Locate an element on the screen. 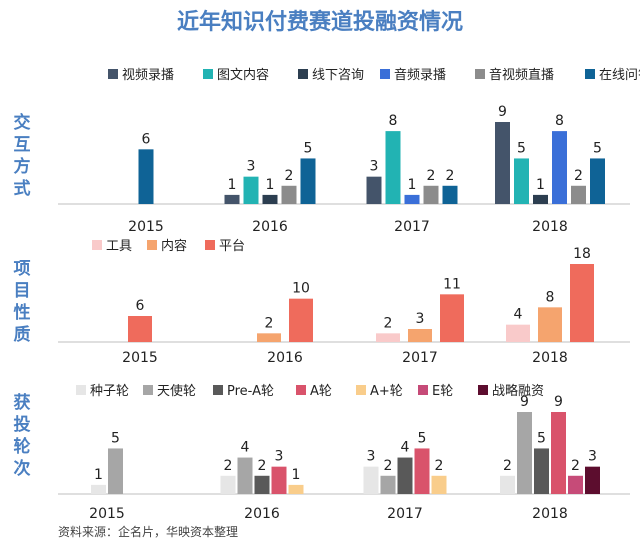  x-tick-interaction-2015: 2015 is located at coordinates (146, 227).